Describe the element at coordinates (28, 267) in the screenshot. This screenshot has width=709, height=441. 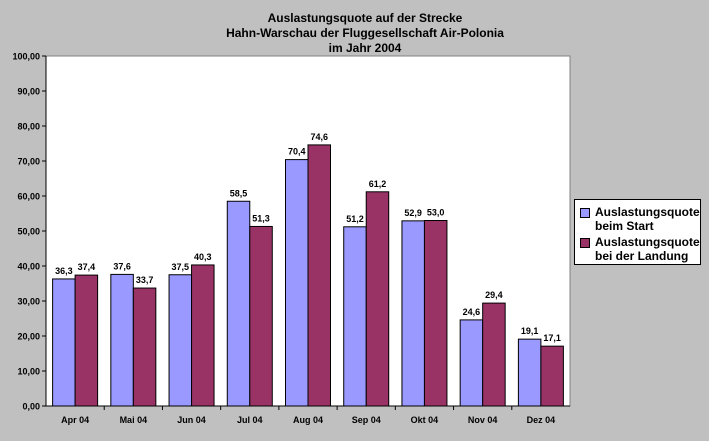
I see `y-tick-label: 40,00` at that location.